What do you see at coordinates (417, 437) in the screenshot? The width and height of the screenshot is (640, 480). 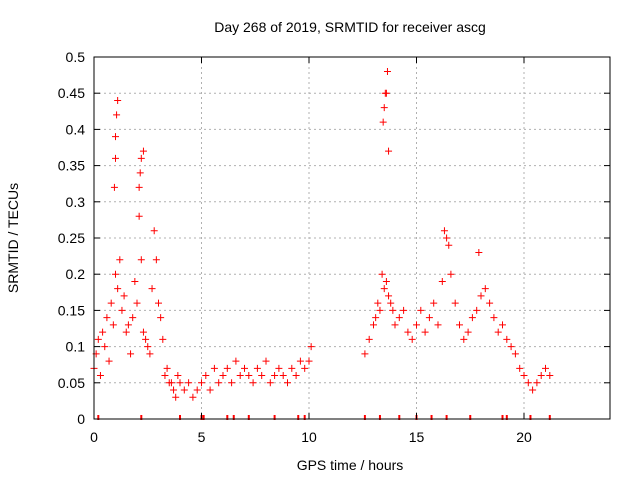 I see `x-tick-label: 15` at bounding box center [417, 437].